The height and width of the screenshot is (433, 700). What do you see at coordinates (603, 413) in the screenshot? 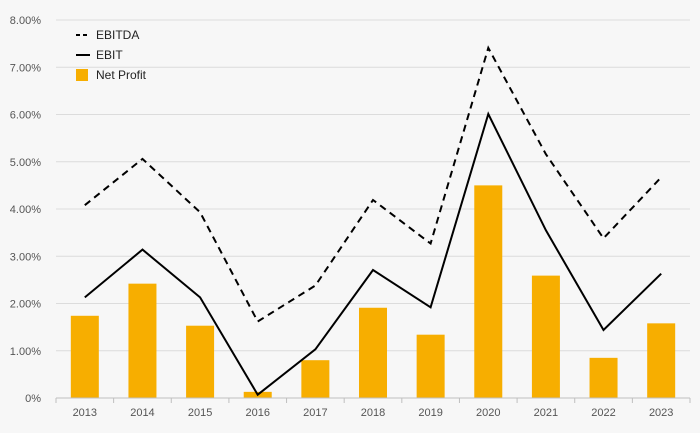
I see `x-tick-label: 2022` at bounding box center [603, 413].